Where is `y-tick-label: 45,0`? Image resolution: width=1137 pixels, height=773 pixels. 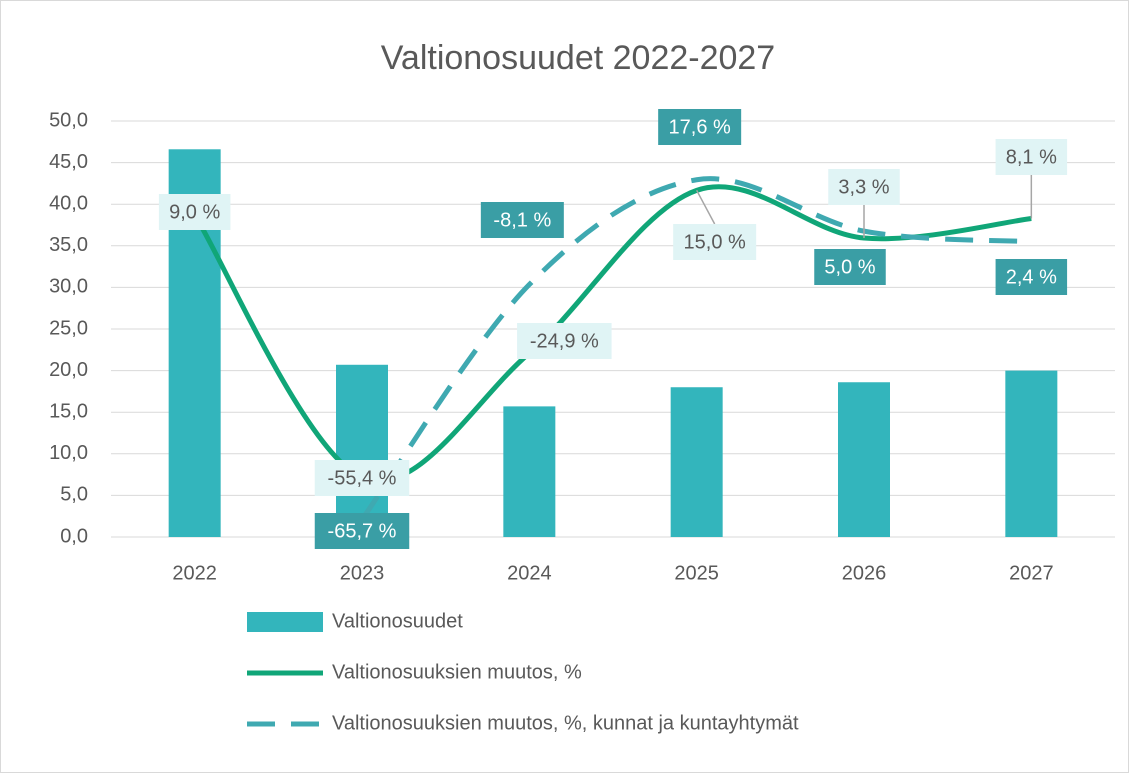
y-tick-label: 45,0 is located at coordinates (68, 162).